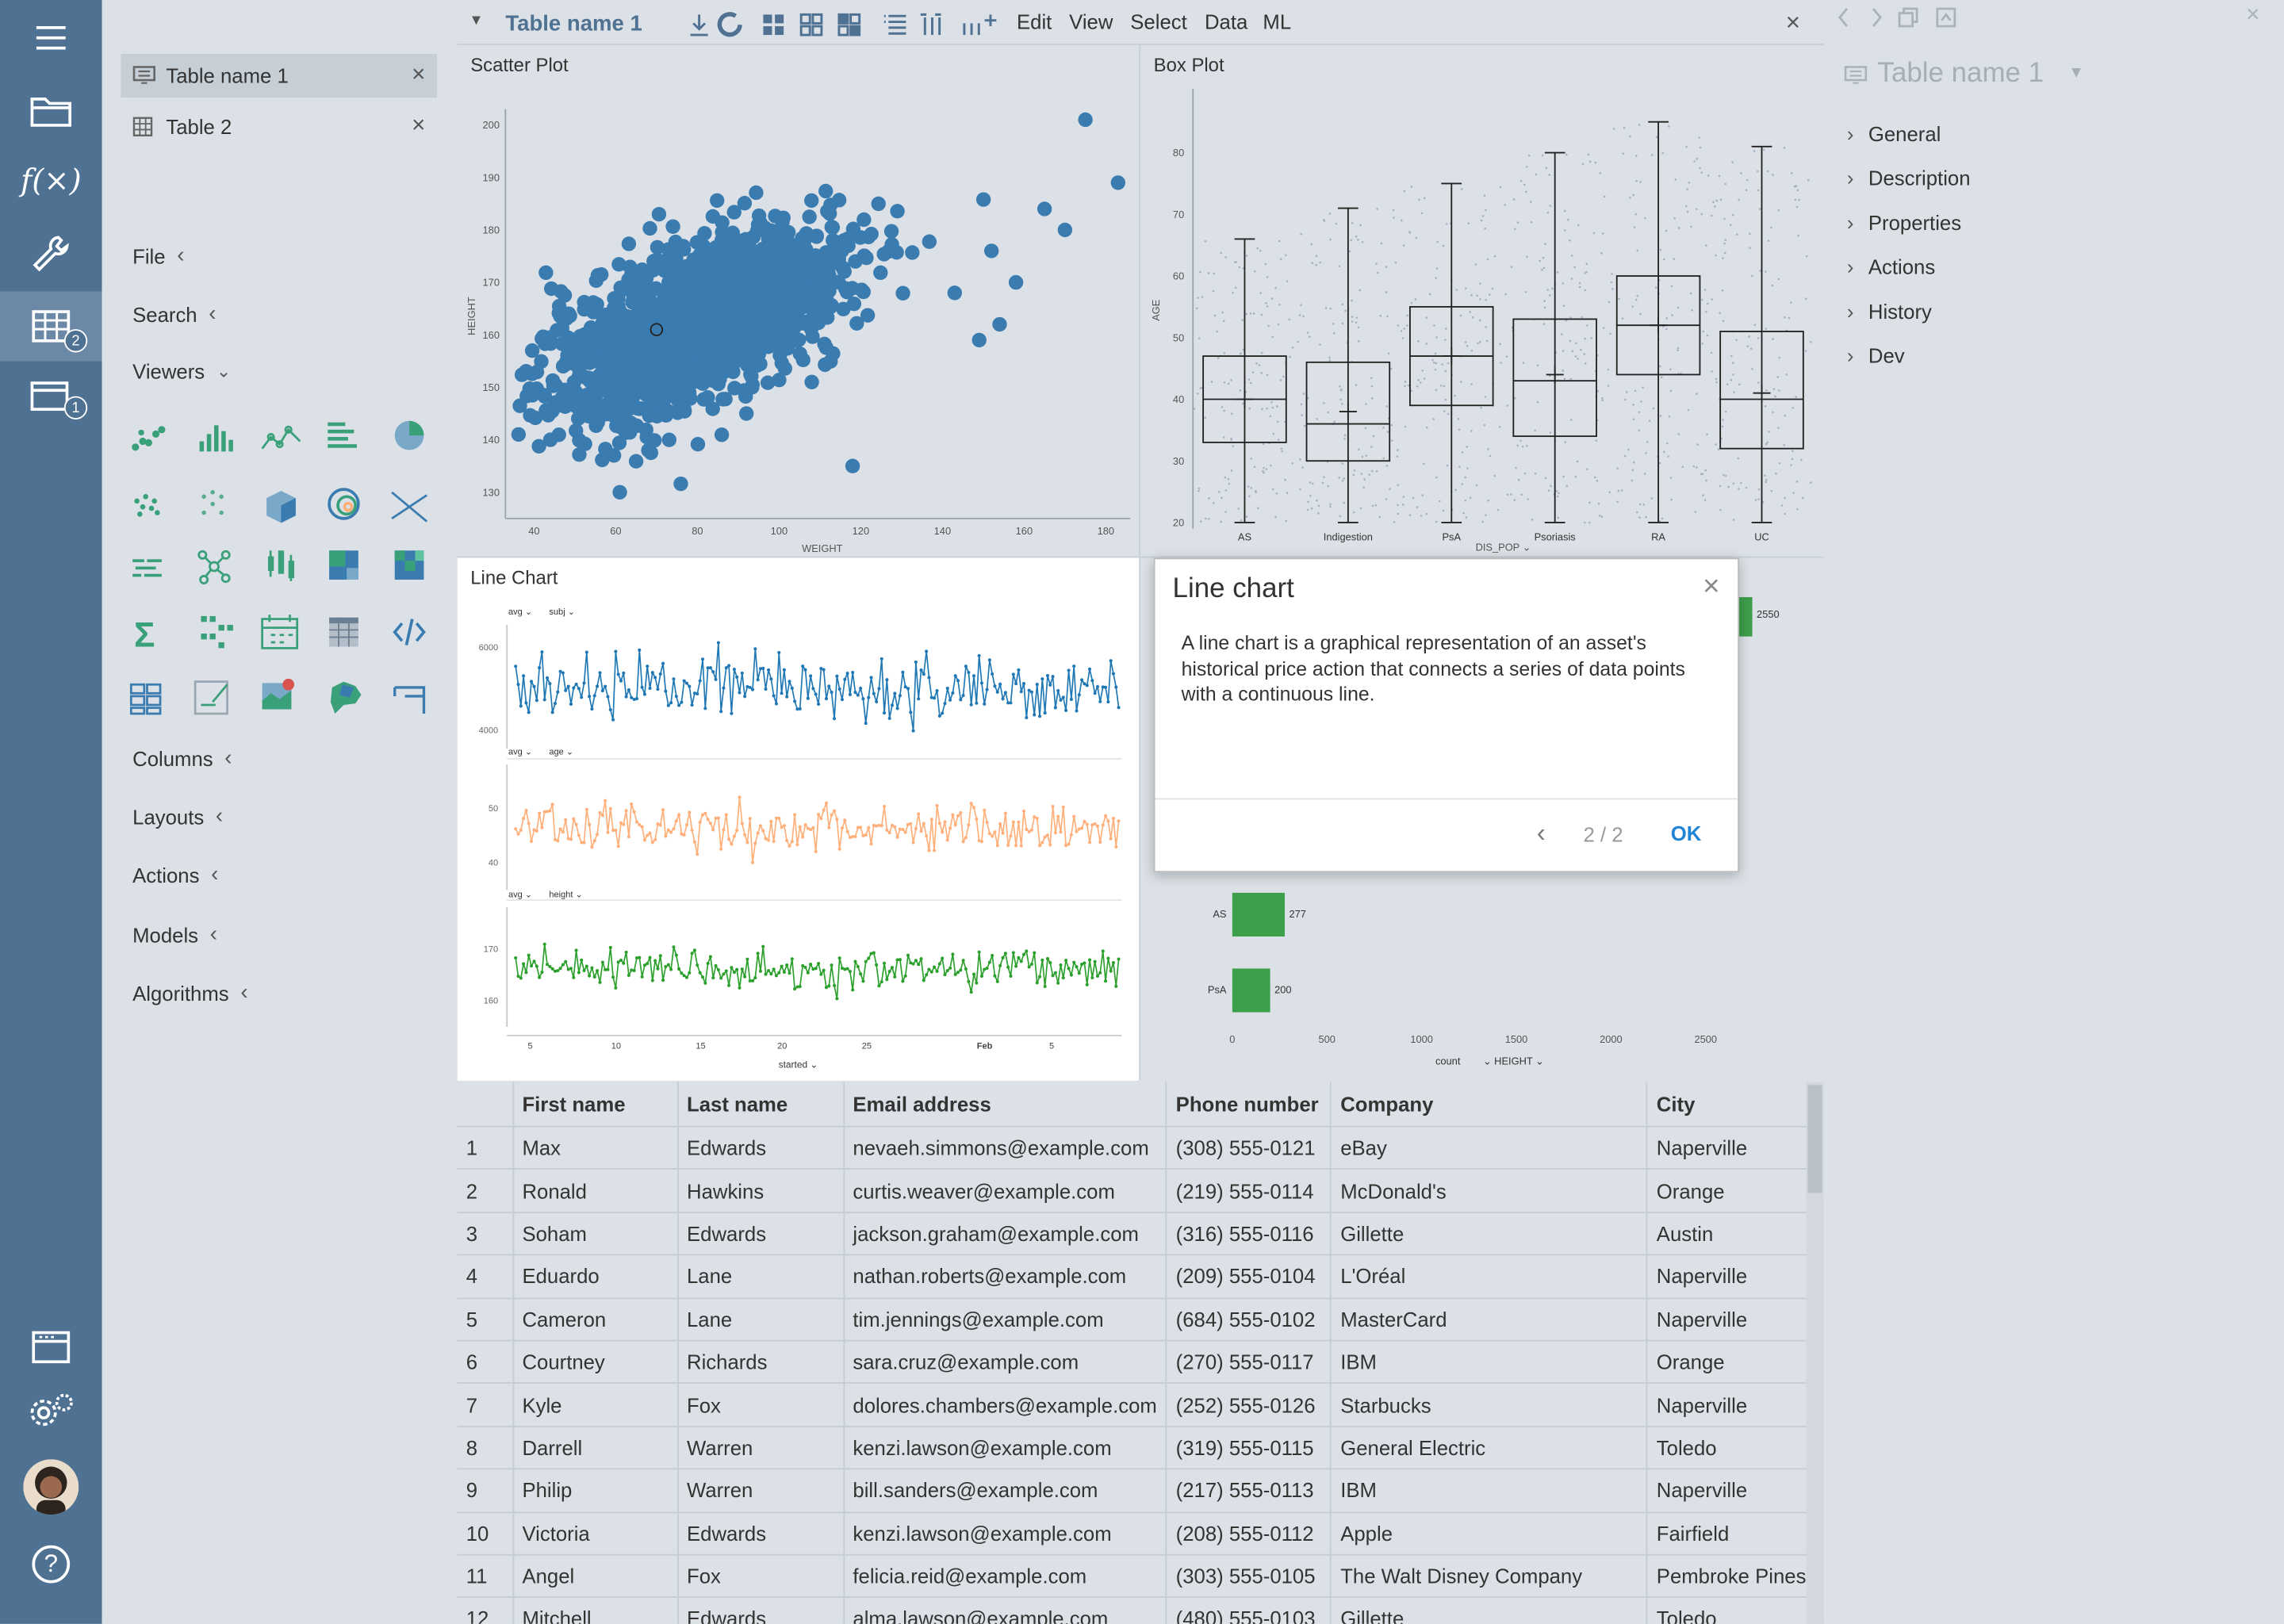 The width and height of the screenshot is (2284, 1624). Describe the element at coordinates (1249, 1362) in the screenshot. I see `table-cell: (270) 555-0117` at that location.